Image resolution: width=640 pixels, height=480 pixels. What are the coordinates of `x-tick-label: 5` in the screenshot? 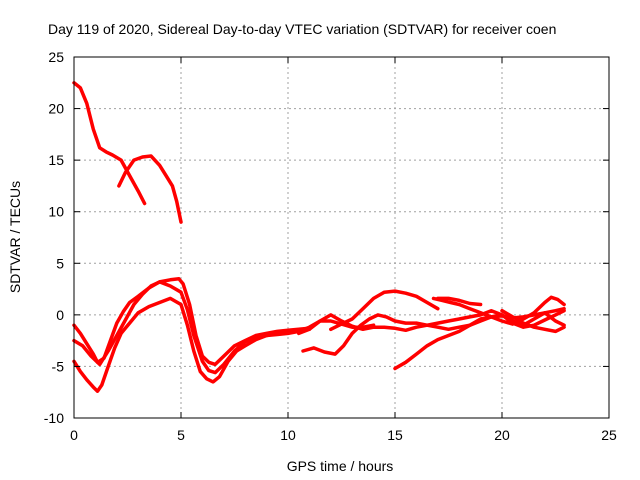 It's located at (181, 435).